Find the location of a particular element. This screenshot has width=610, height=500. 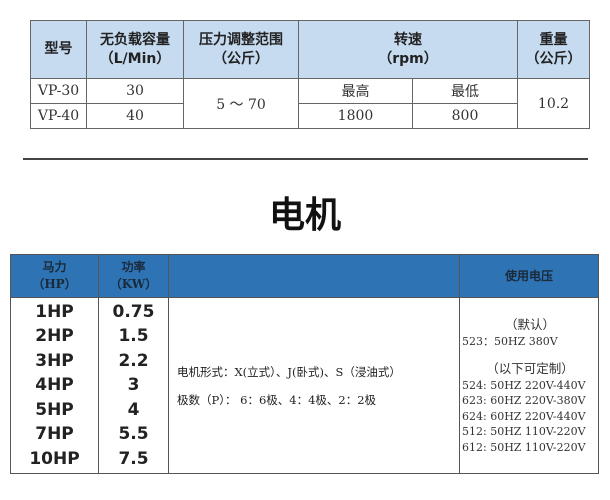

model-cell: VP-30 is located at coordinates (58, 91).